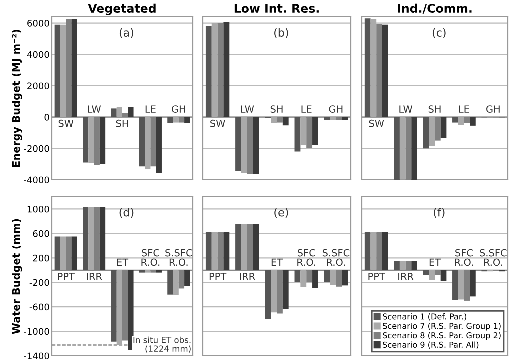 The height and width of the screenshot is (362, 515). Describe the element at coordinates (39, 23) in the screenshot. I see `y-tick-label: 6000` at that location.